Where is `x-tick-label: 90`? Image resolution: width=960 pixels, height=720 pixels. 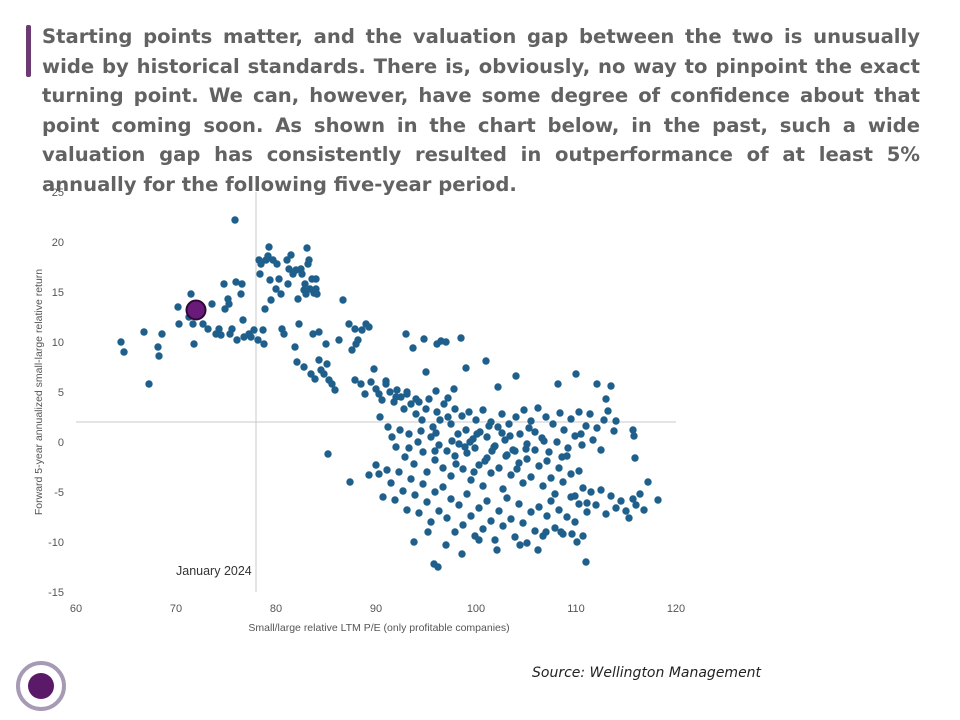 x-tick-label: 90 is located at coordinates (376, 609).